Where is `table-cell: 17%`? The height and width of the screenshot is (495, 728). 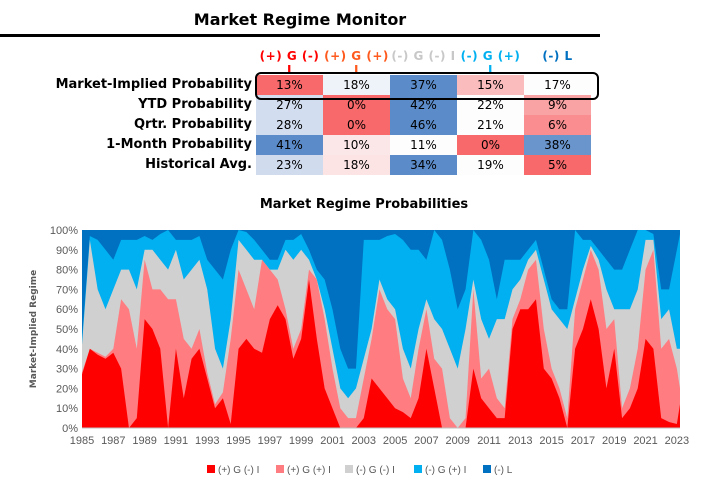 table-cell: 17% is located at coordinates (557, 85).